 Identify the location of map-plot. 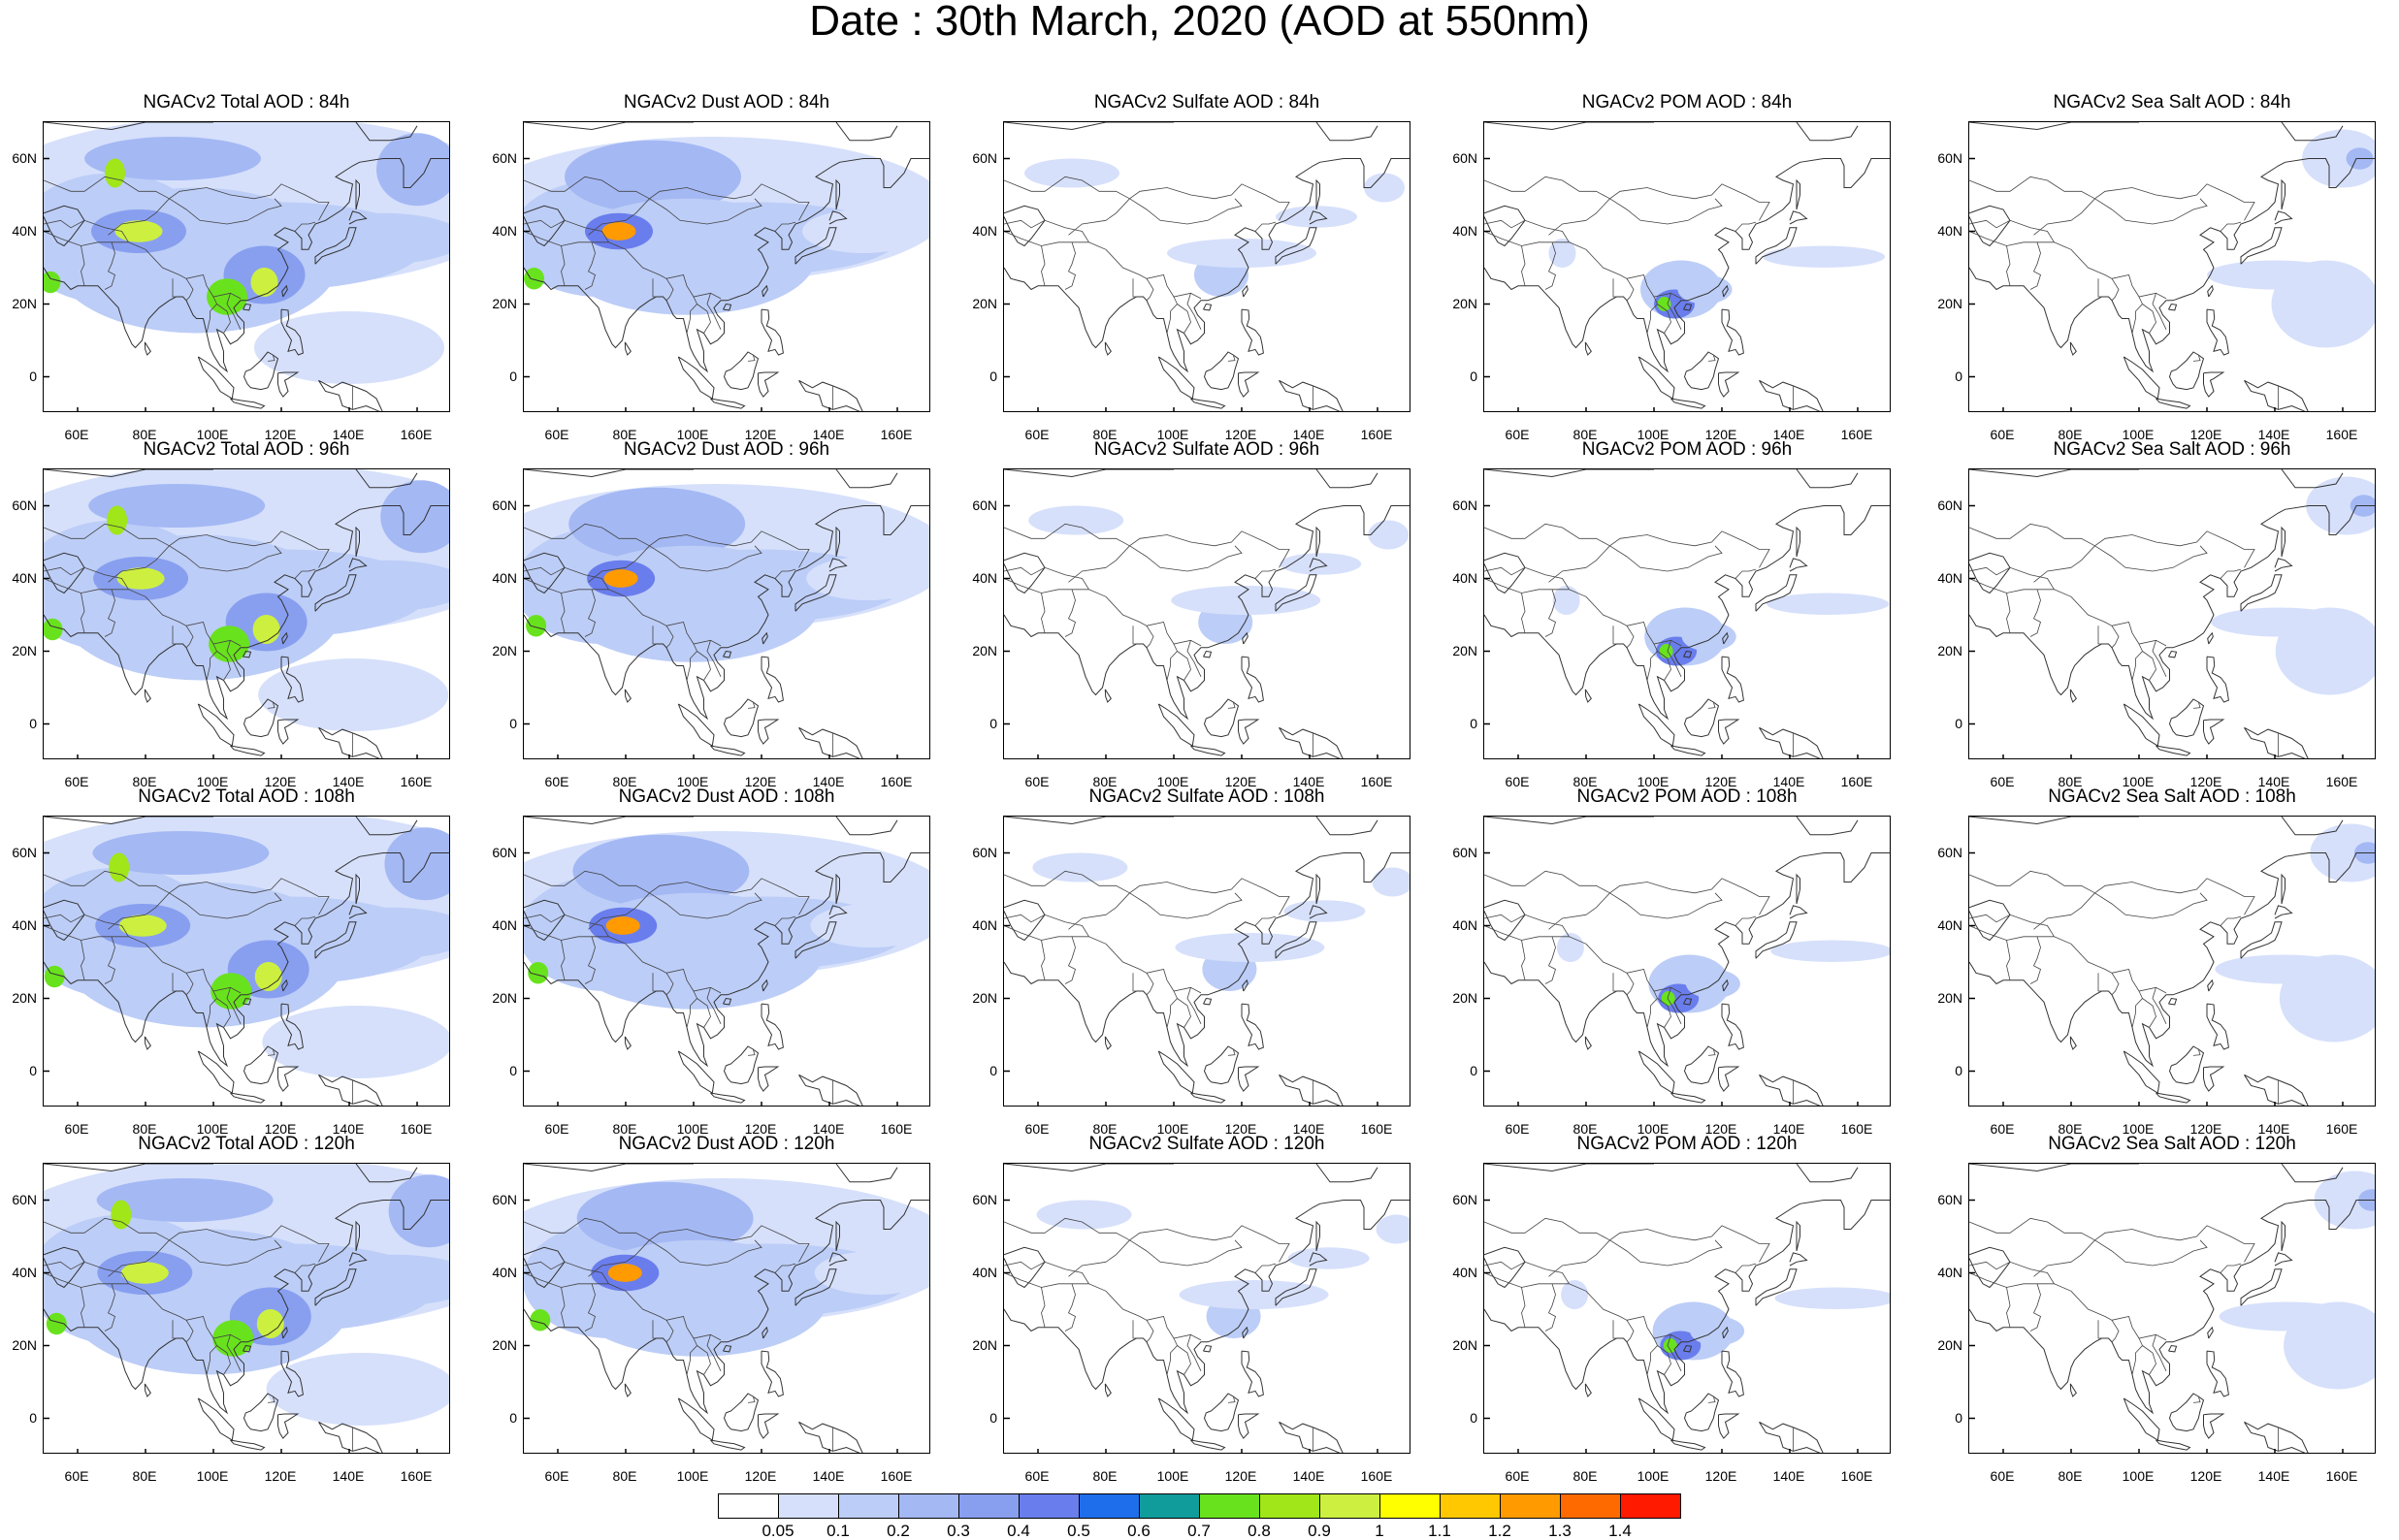
(727, 1309).